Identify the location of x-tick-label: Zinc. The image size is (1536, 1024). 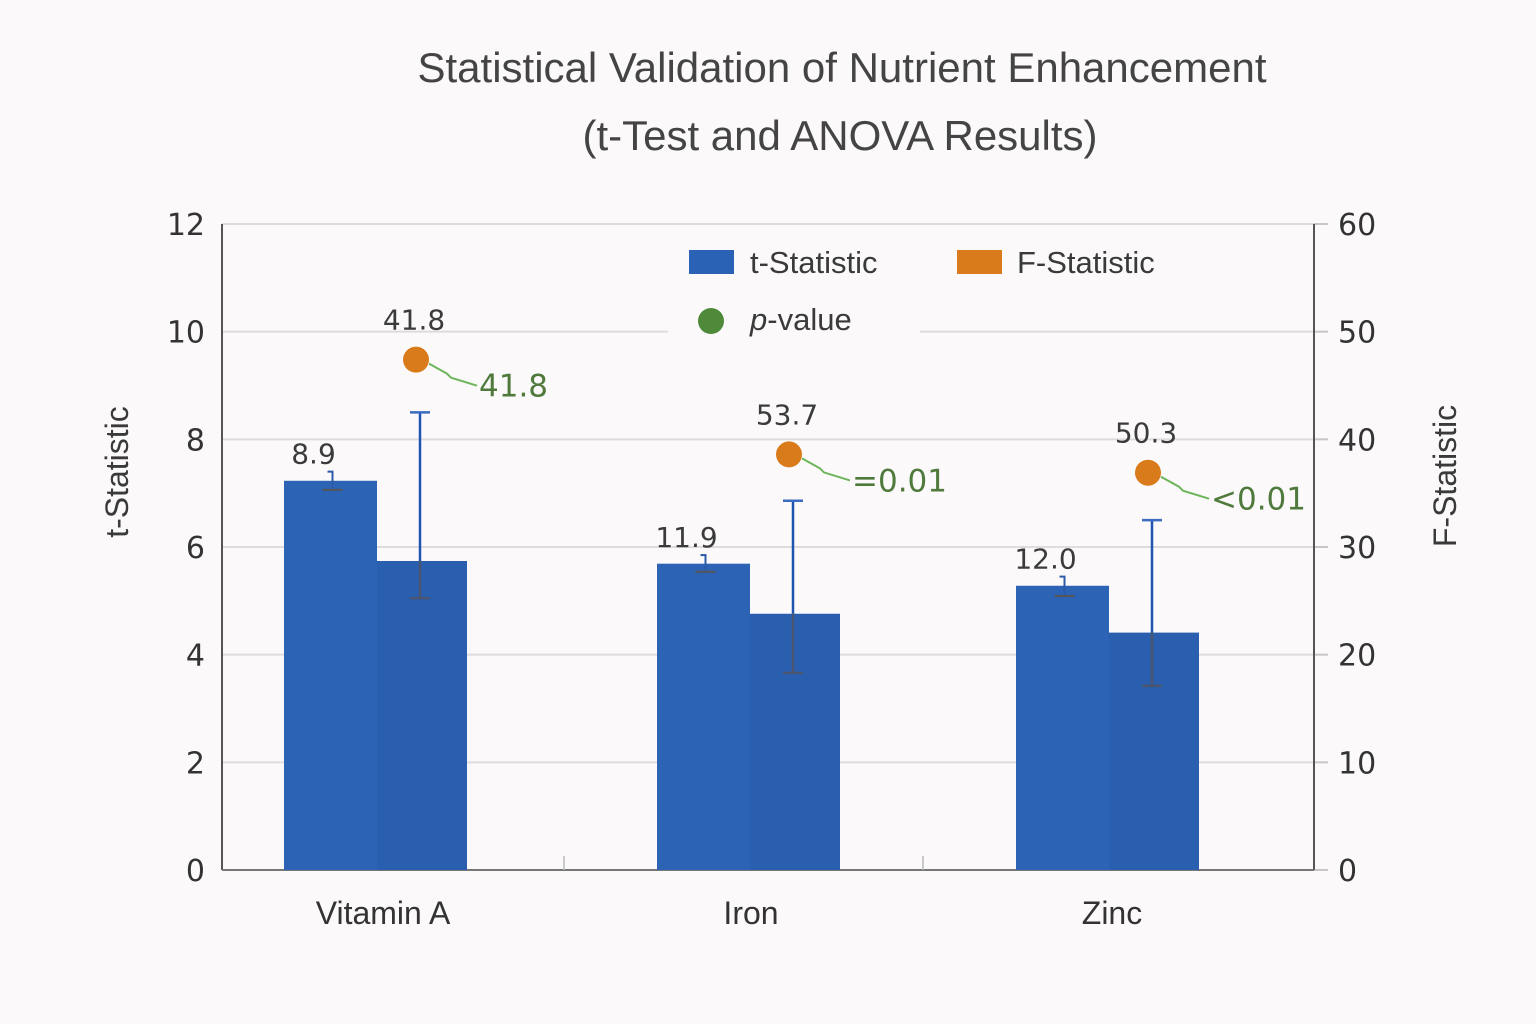
(1112, 913).